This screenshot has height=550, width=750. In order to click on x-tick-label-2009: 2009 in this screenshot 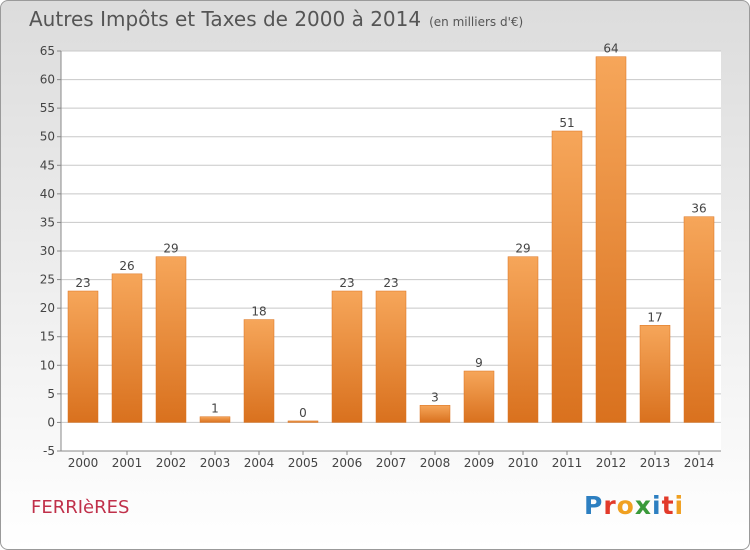, I will do `click(479, 463)`.